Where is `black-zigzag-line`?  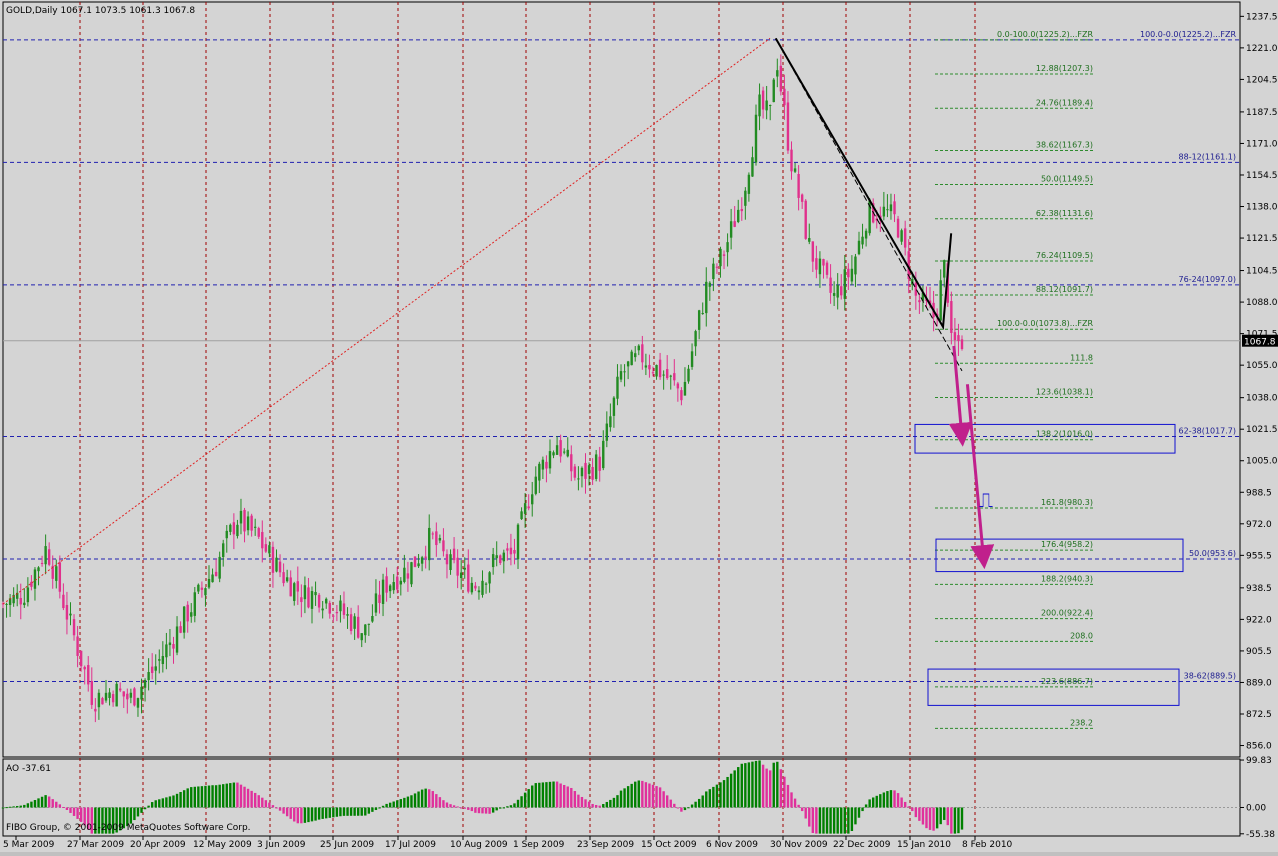
black-zigzag-line is located at coordinates (863, 184).